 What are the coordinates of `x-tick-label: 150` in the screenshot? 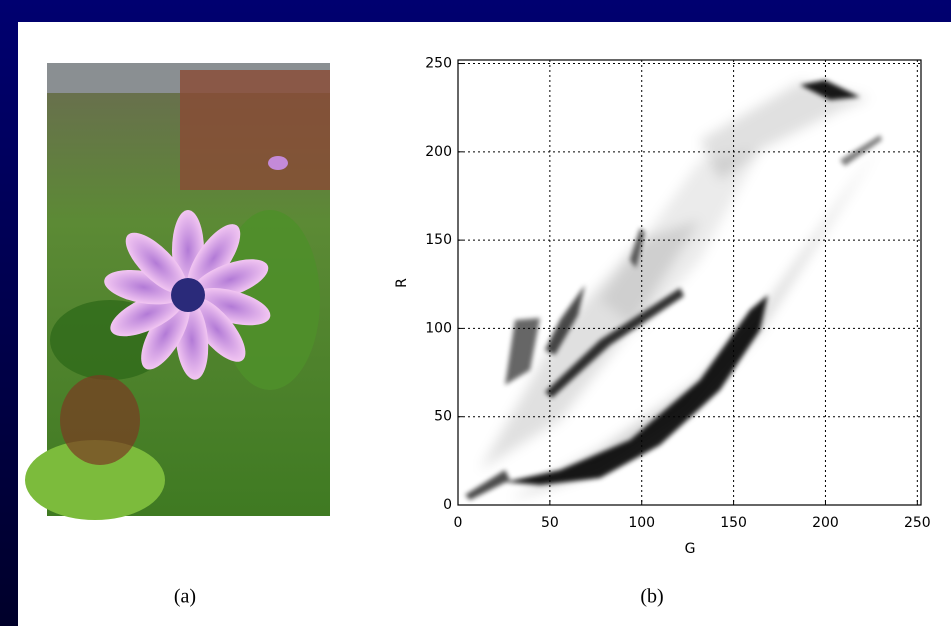 It's located at (733, 523).